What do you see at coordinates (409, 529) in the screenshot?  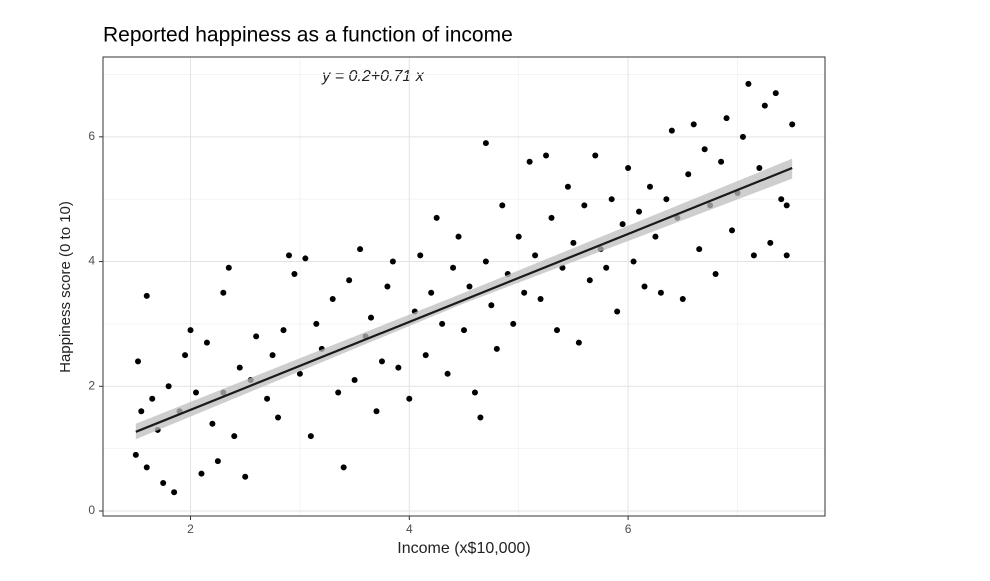 I see `x-tick-label: 4` at bounding box center [409, 529].